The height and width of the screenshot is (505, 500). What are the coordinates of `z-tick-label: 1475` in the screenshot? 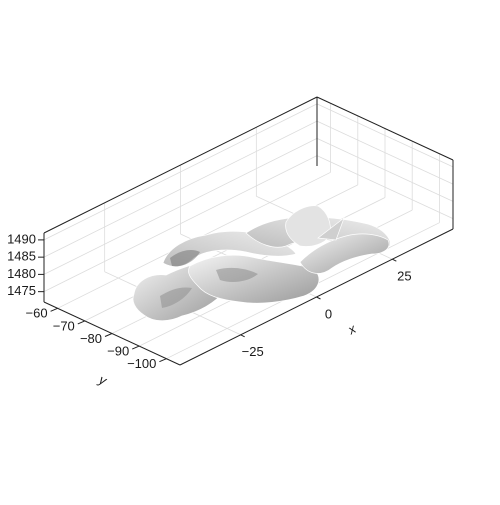 It's located at (21, 290).